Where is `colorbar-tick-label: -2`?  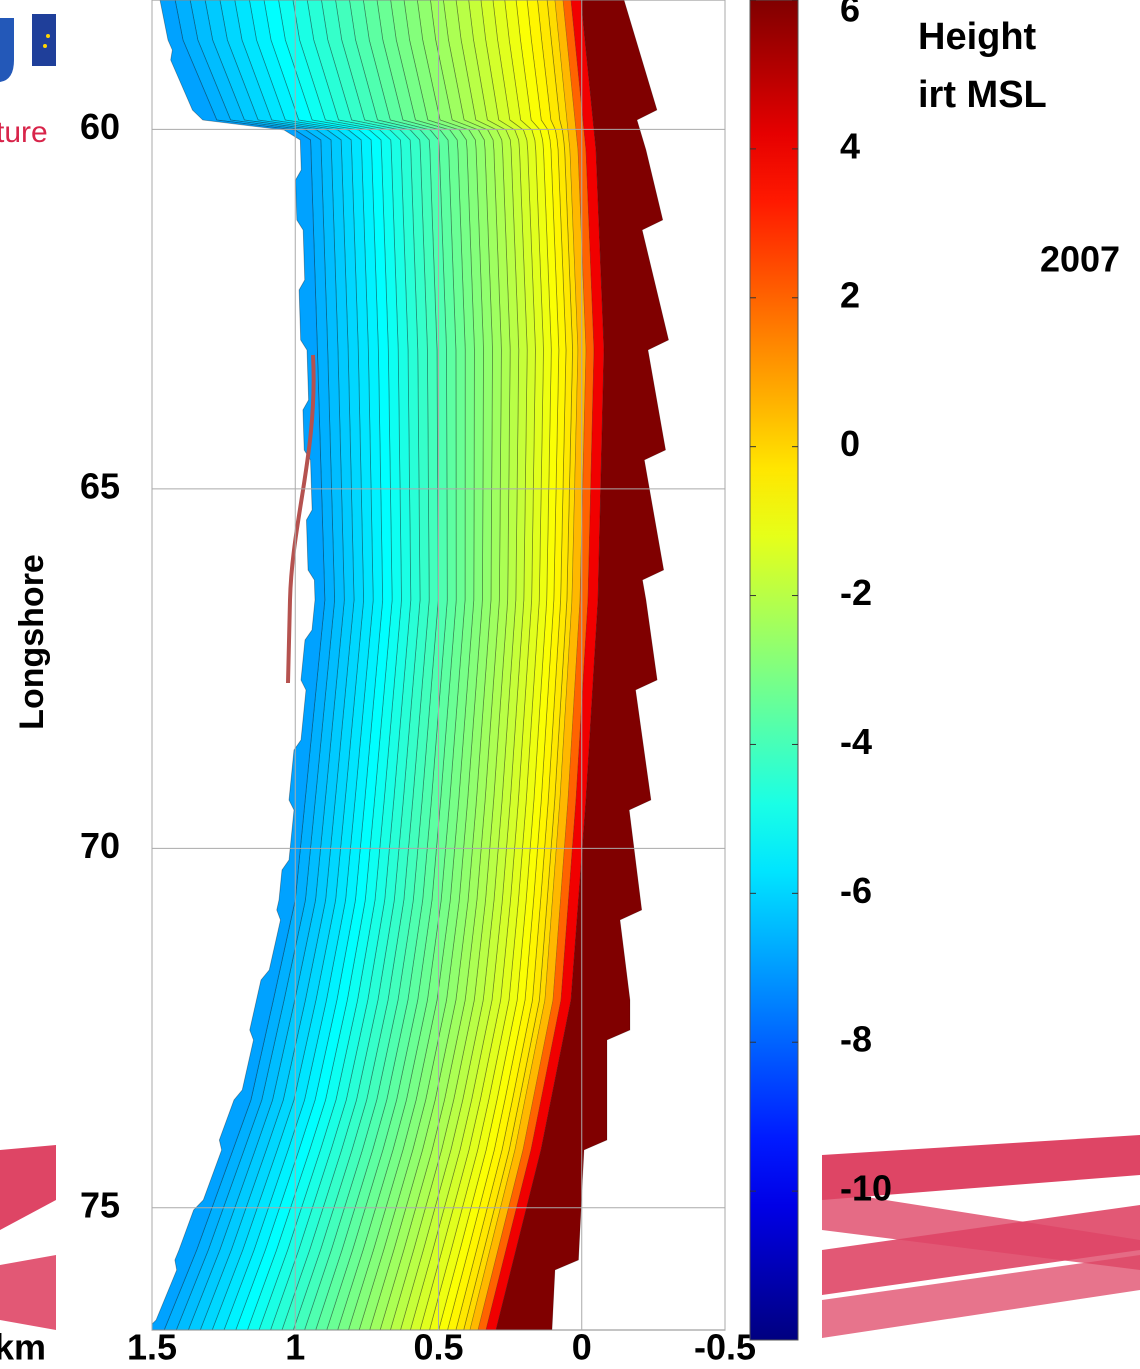
colorbar-tick-label: -2 is located at coordinates (856, 592).